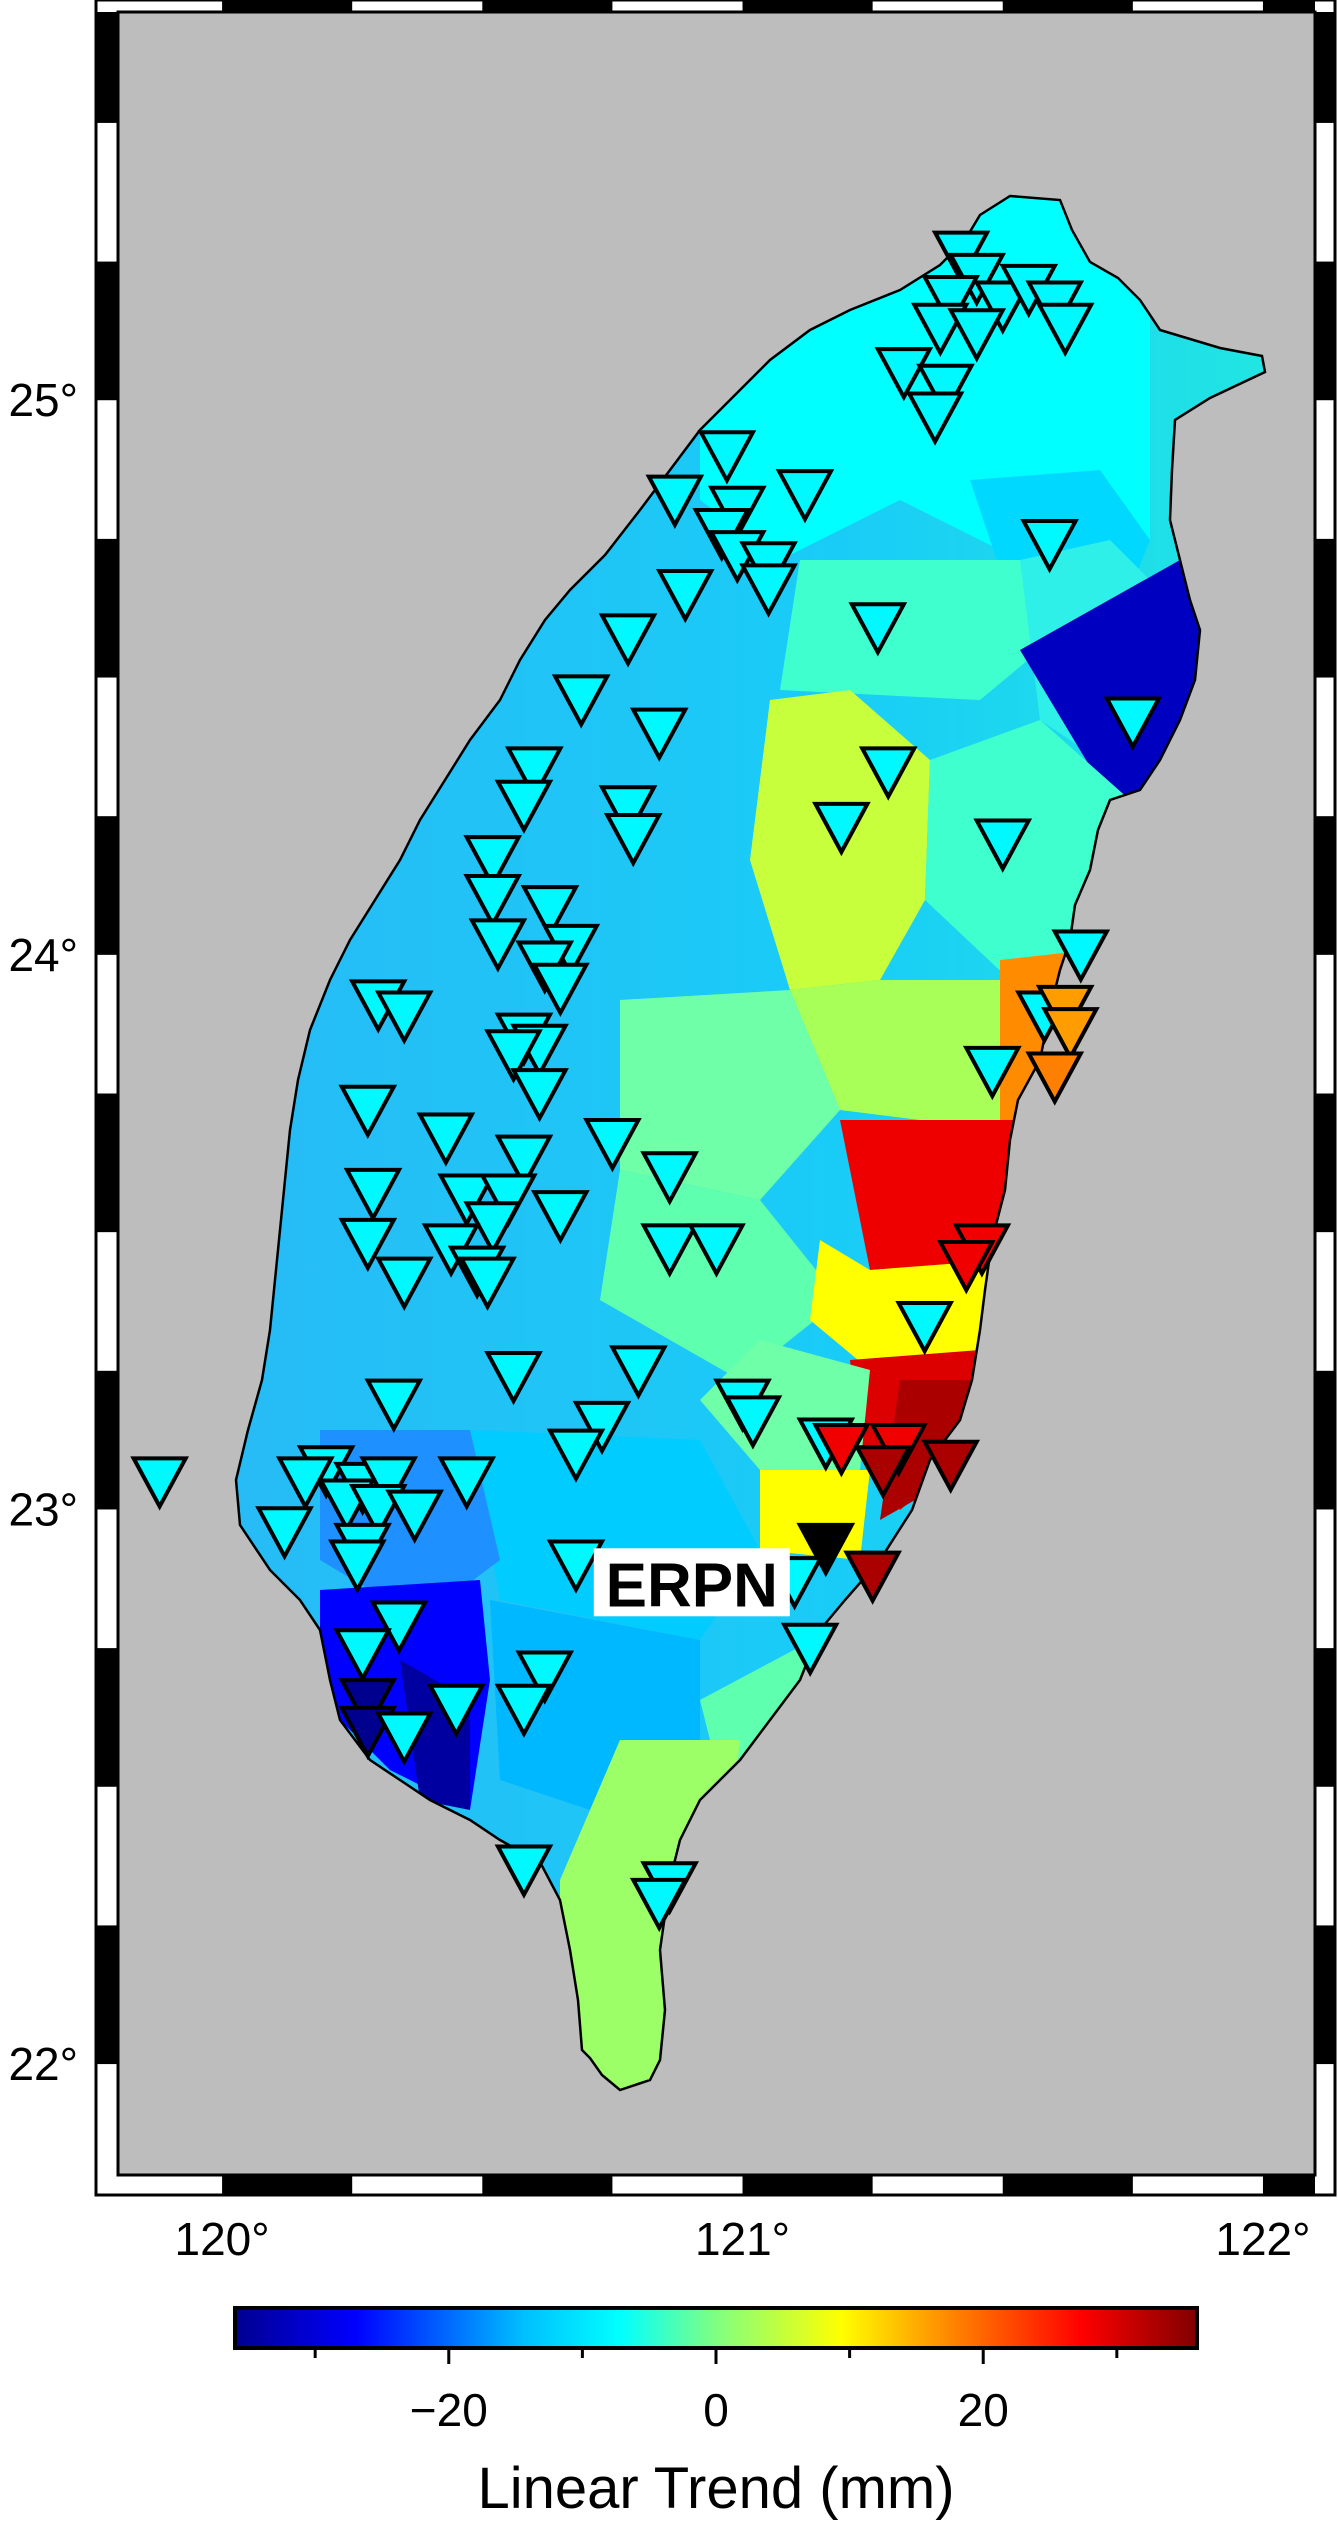 This screenshot has height=2521, width=1338. Describe the element at coordinates (43, 2064) in the screenshot. I see `lat-tick-label: 22°` at that location.